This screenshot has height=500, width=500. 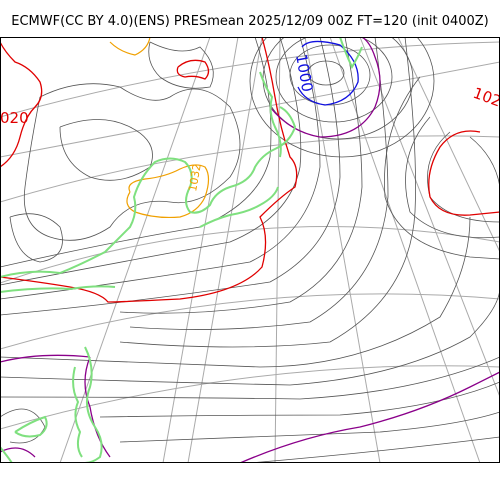 I want to click on blue-isobars, so click(x=328, y=73).